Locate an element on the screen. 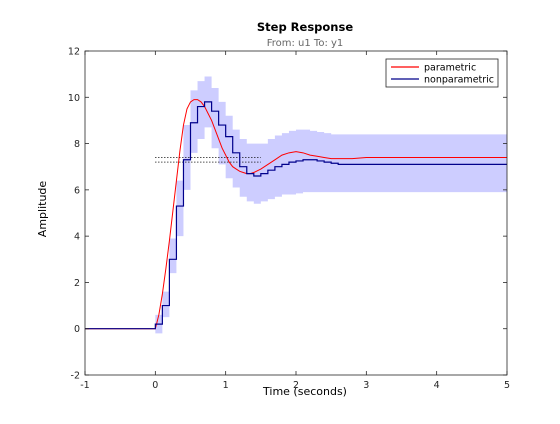  x-tick-label: -1 is located at coordinates (84, 385).